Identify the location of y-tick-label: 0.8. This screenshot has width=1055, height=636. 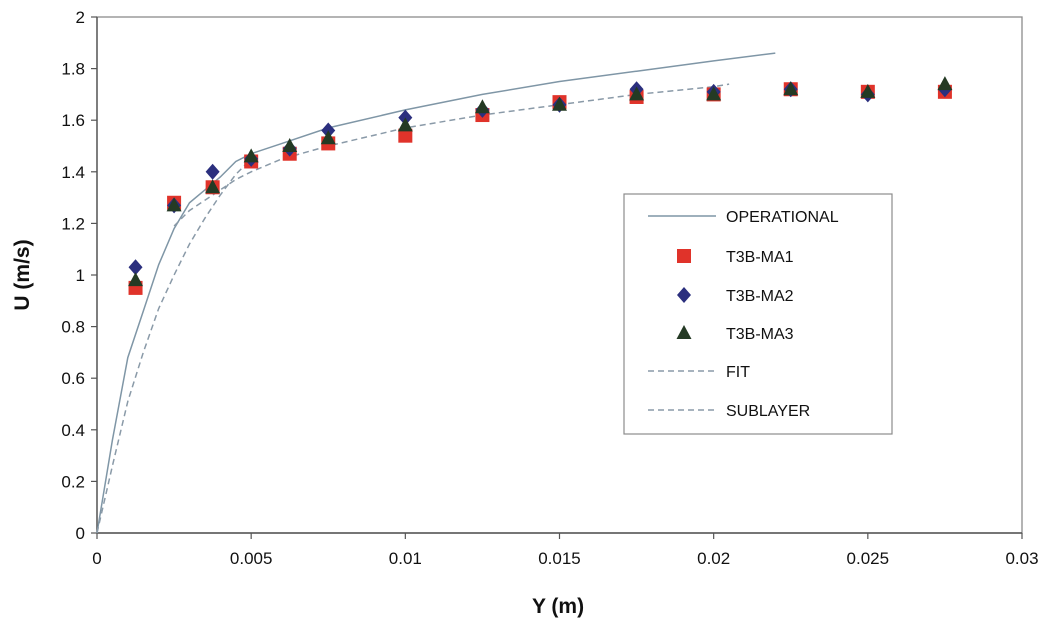
(73, 327).